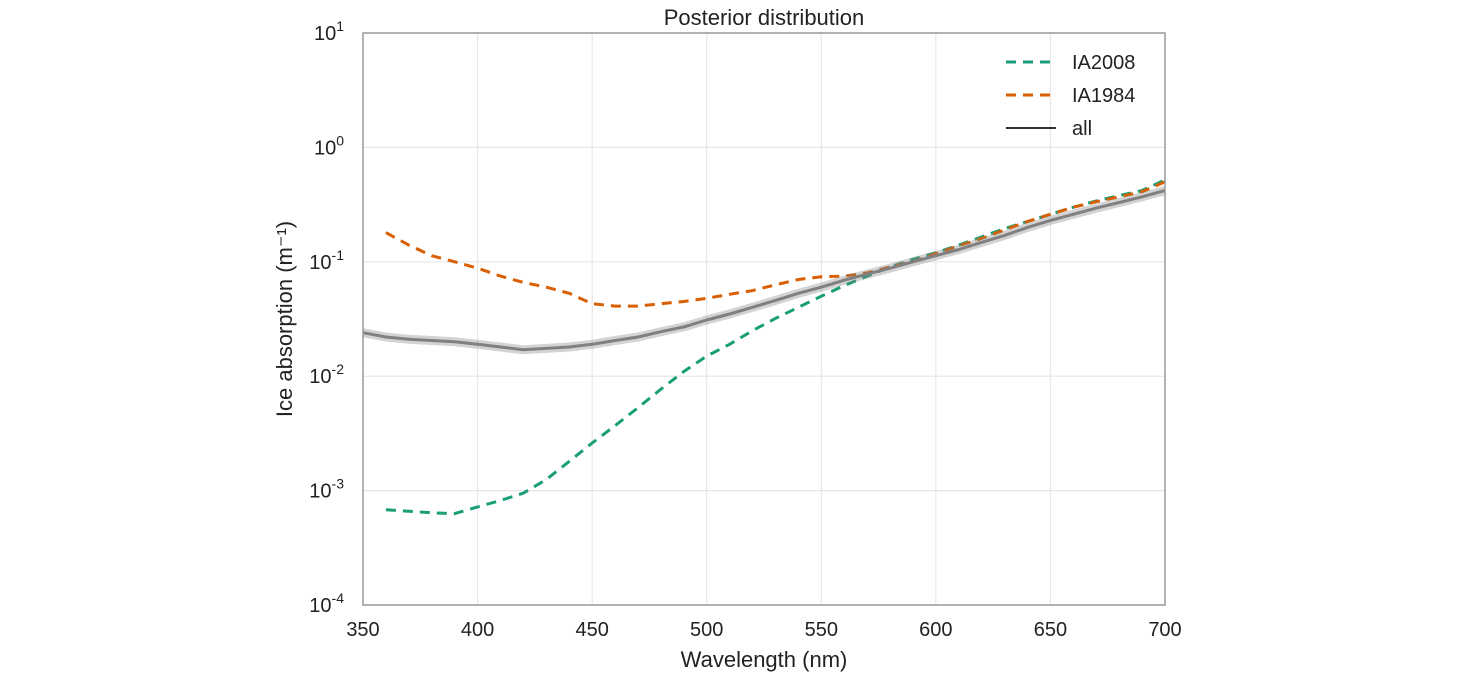 The width and height of the screenshot is (1460, 677). I want to click on series-line-all, so click(764, 270).